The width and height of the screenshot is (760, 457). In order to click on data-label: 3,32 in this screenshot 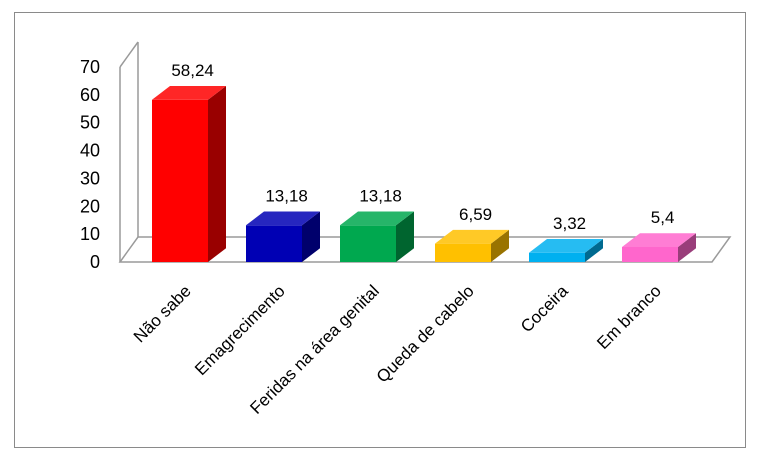, I will do `click(569, 223)`.